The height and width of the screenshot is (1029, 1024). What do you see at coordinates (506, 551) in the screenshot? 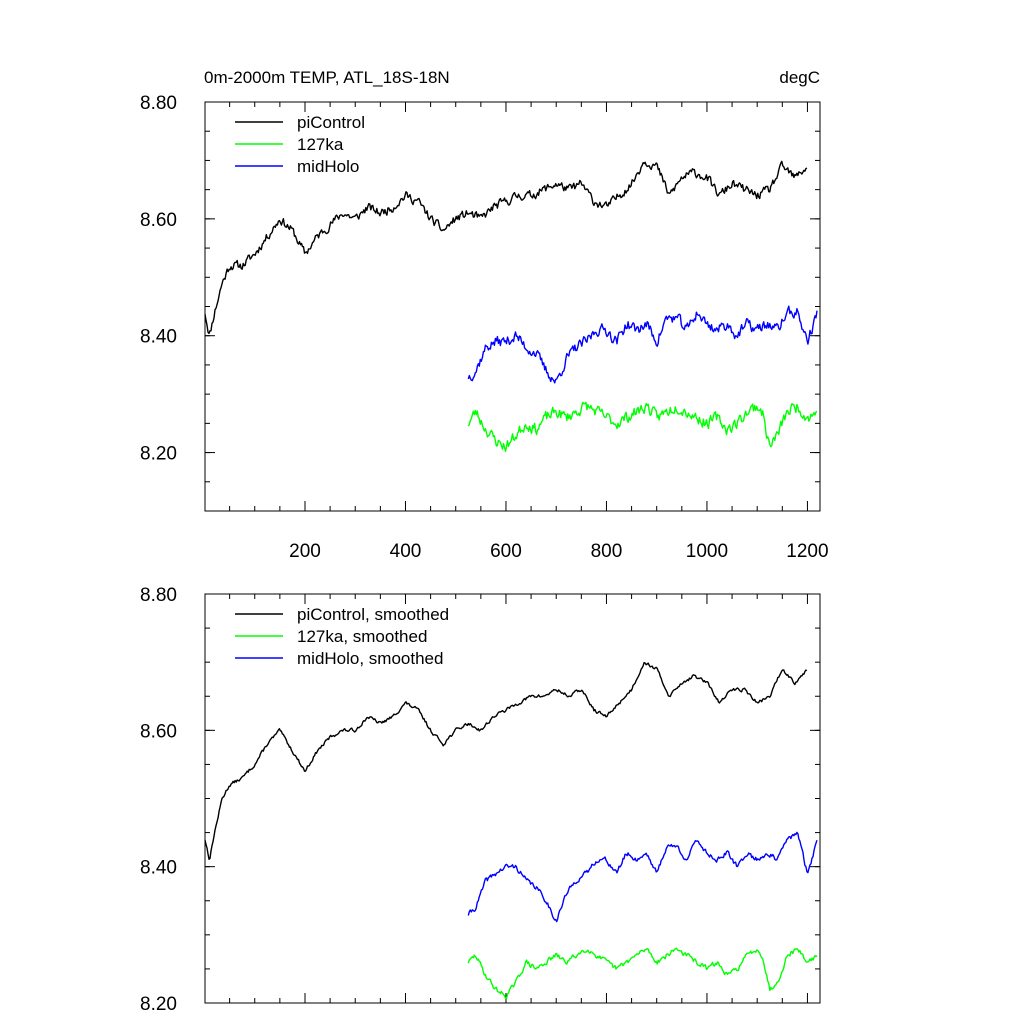
I see `x-tick-label: 600` at bounding box center [506, 551].